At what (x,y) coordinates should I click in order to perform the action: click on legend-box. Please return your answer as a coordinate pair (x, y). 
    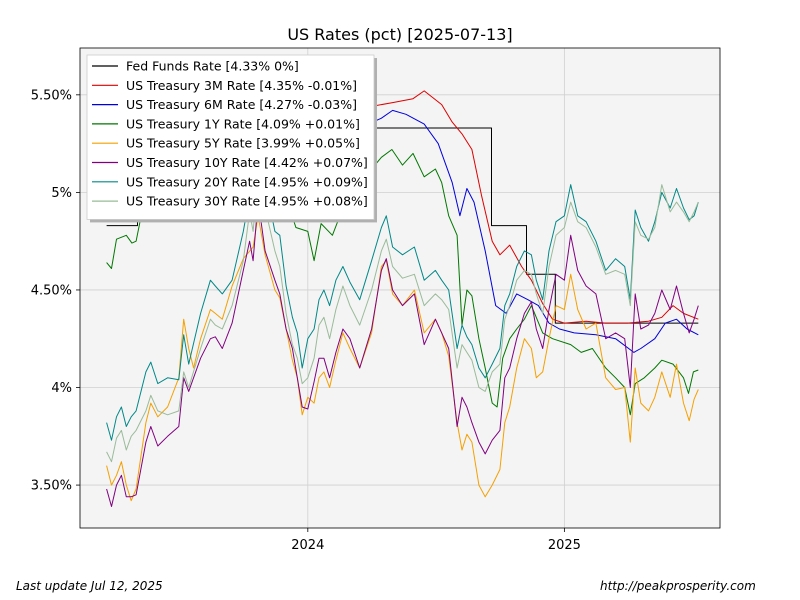
    Looking at the image, I should click on (230, 137).